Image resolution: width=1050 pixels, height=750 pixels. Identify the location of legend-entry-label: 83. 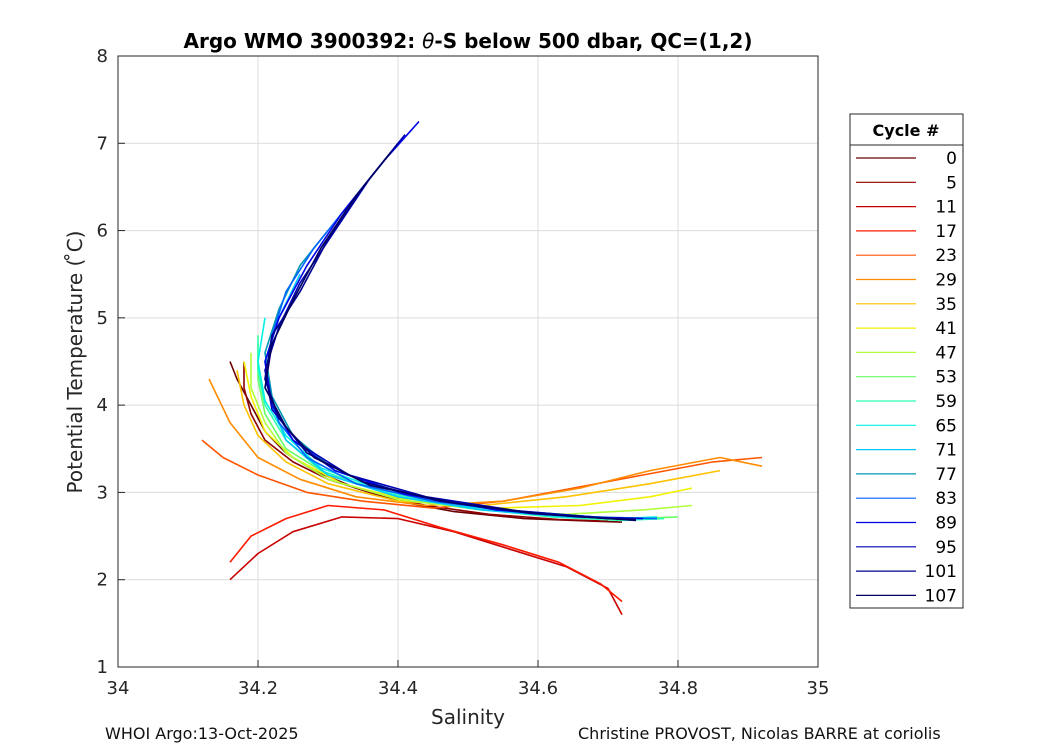
(946, 499).